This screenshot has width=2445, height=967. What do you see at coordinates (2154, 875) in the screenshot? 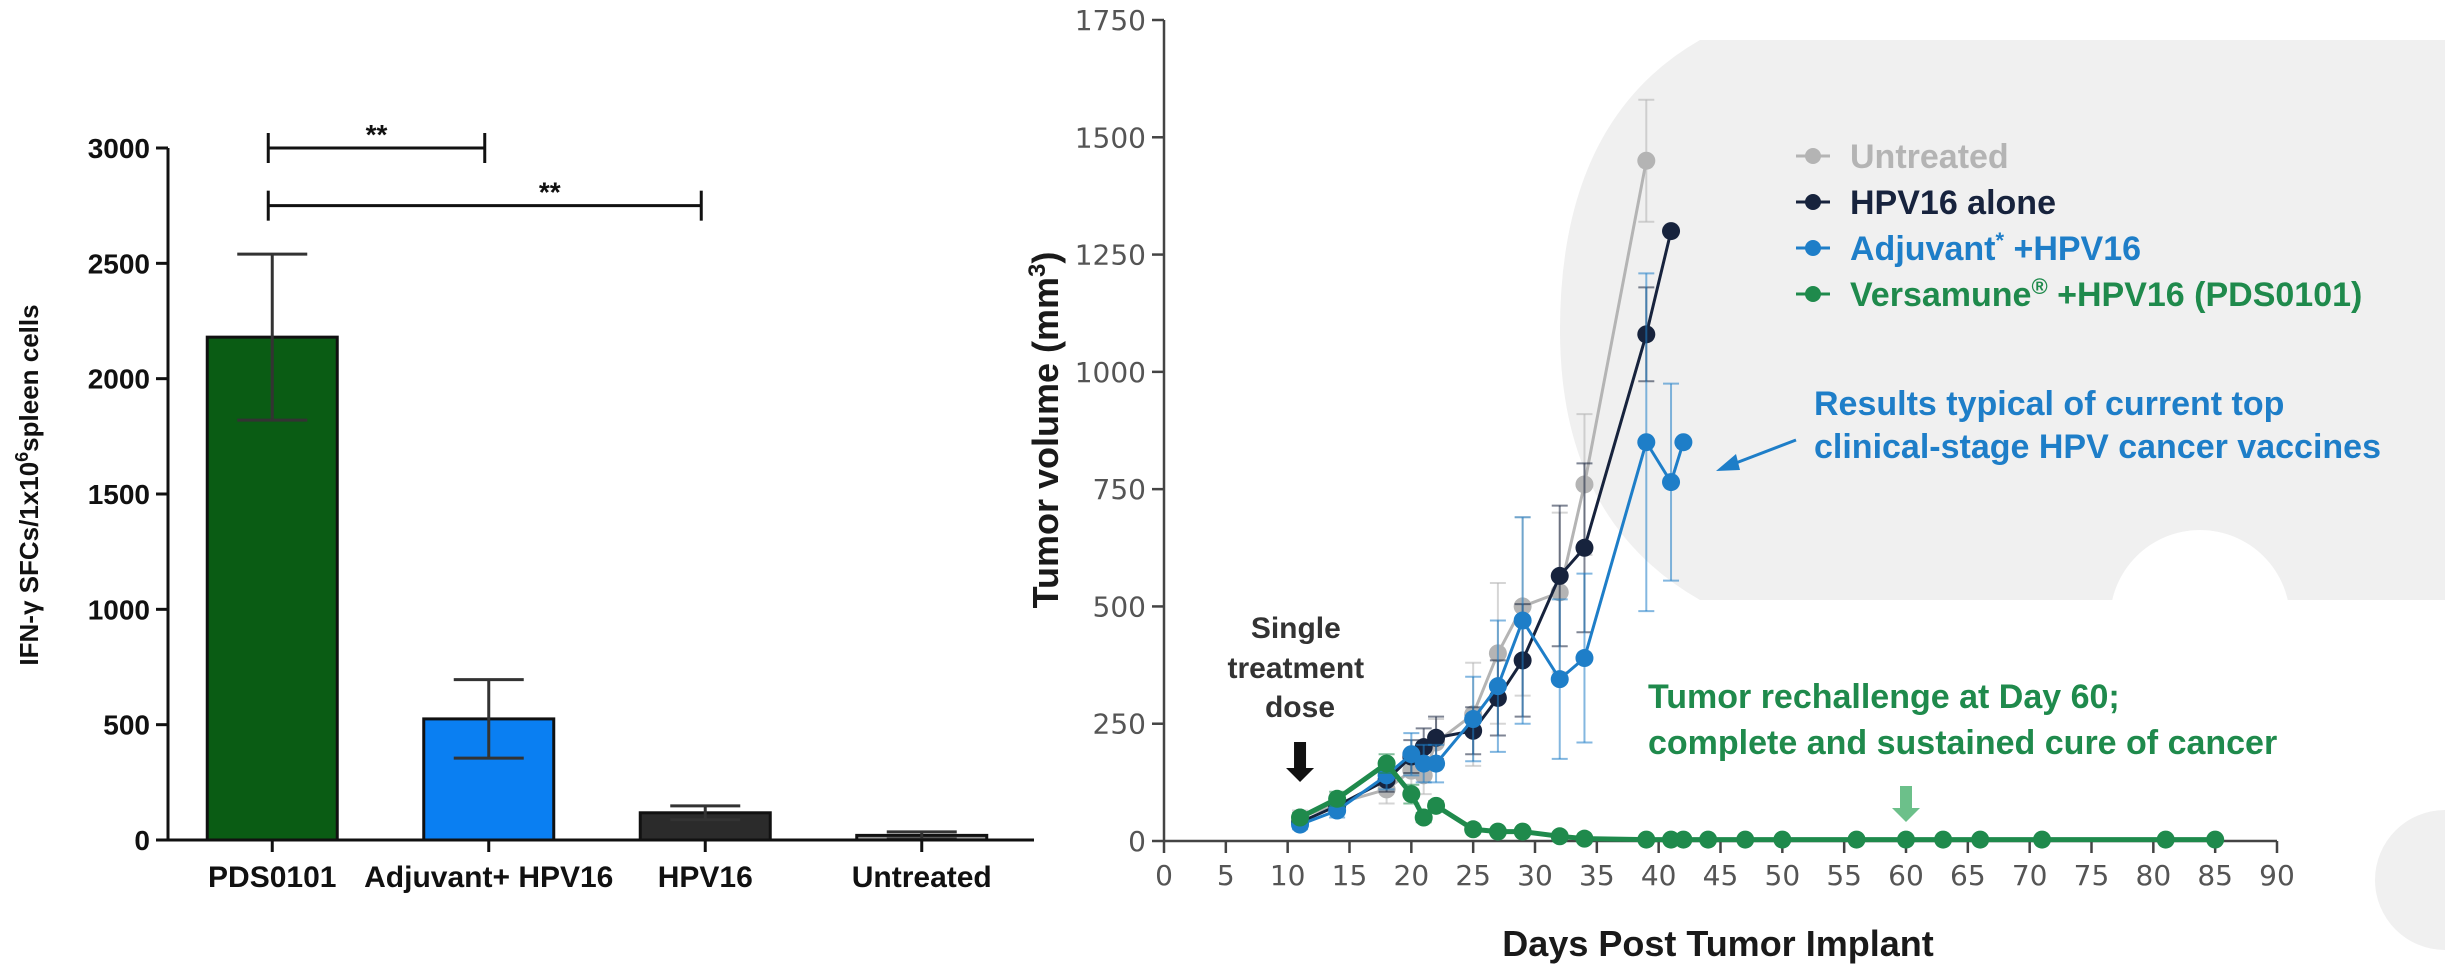
I see `line-x-tick-label: 80` at bounding box center [2154, 875].